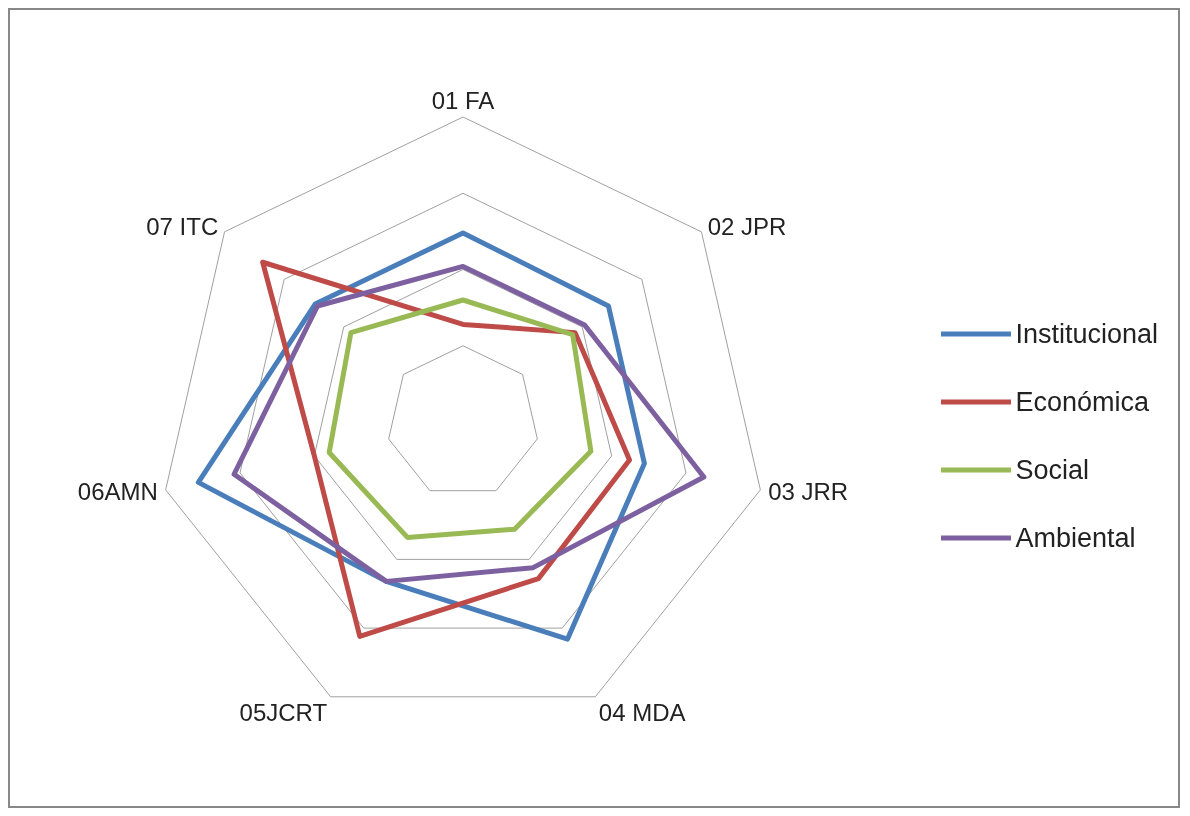  What do you see at coordinates (1052, 470) in the screenshot?
I see `legend-label: Social` at bounding box center [1052, 470].